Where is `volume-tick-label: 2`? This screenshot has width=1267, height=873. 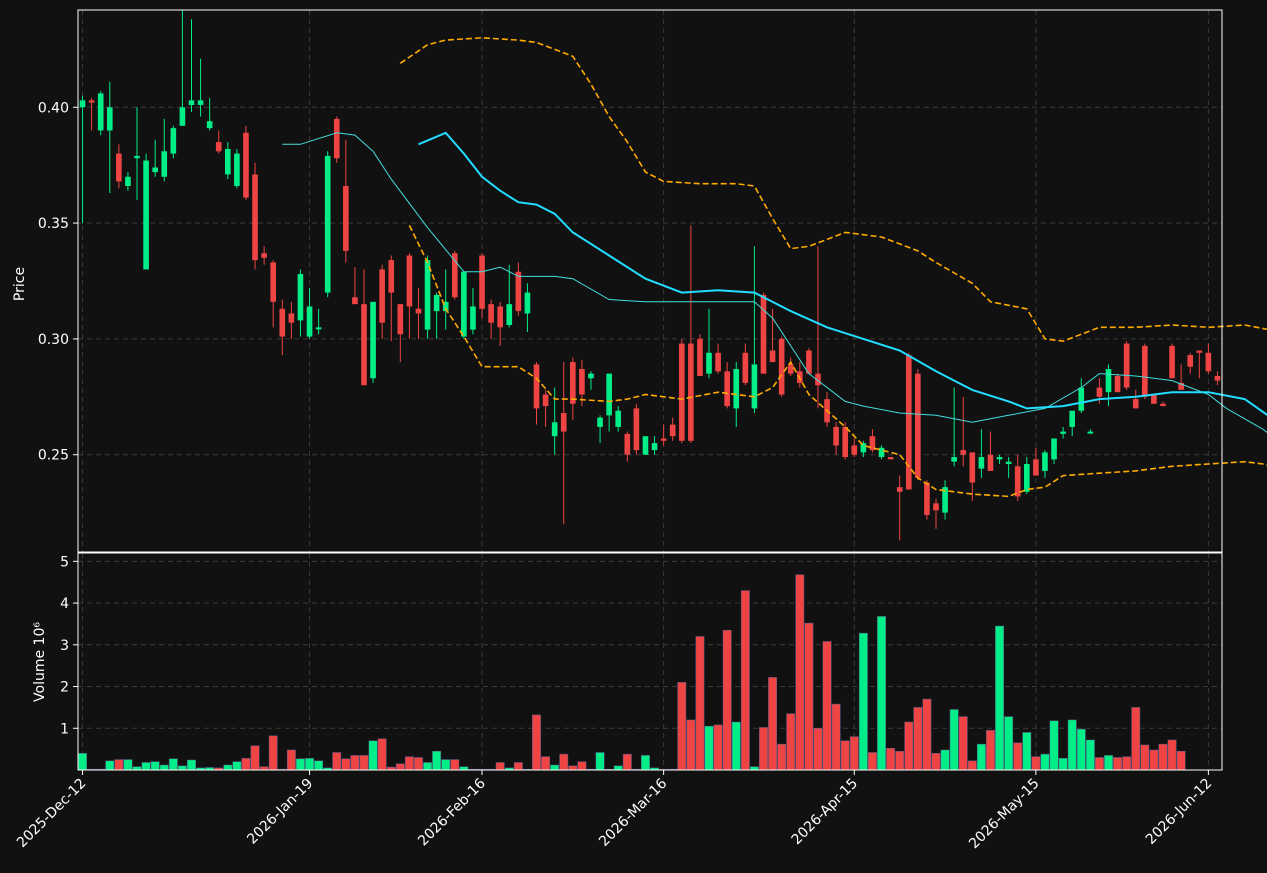
volume-tick-label: 2 is located at coordinates (64, 688).